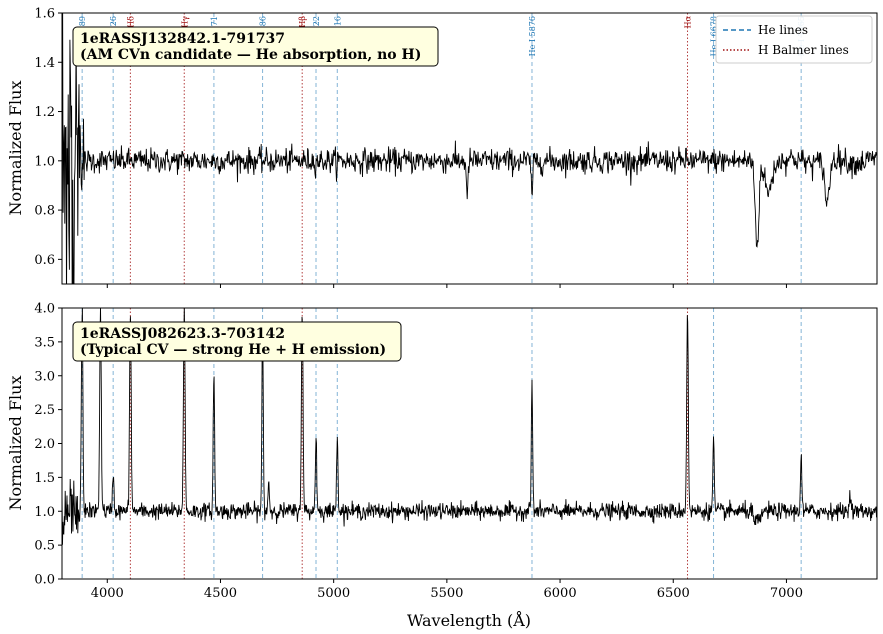  What do you see at coordinates (673, 593) in the screenshot?
I see `bottom-x-tick-label: 6500` at bounding box center [673, 593].